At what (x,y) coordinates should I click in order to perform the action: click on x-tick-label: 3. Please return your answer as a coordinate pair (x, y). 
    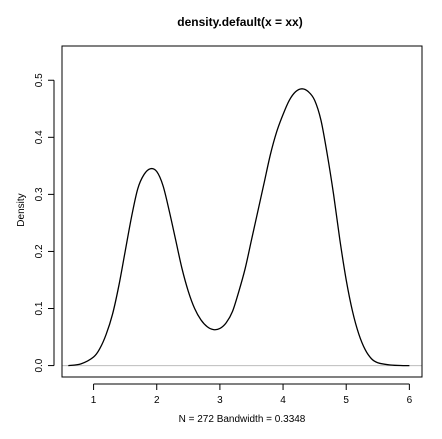
    Looking at the image, I should click on (220, 400).